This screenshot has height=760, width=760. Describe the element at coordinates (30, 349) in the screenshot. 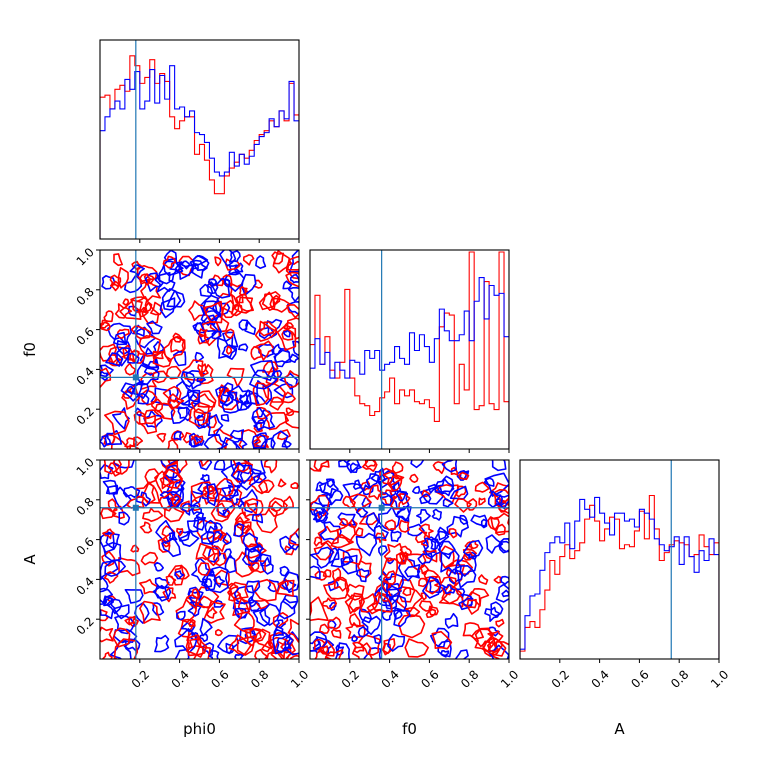

I see `y-axis-label-f0: f0` at that location.